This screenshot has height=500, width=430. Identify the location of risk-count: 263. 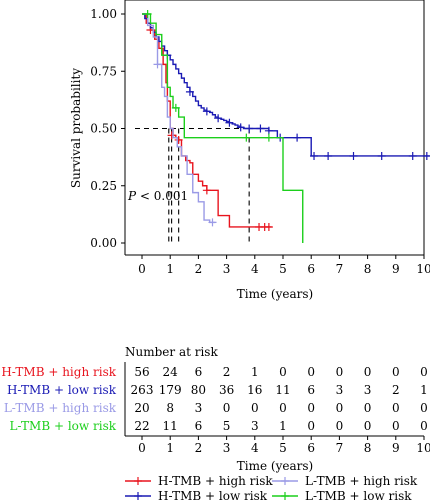
(142, 390).